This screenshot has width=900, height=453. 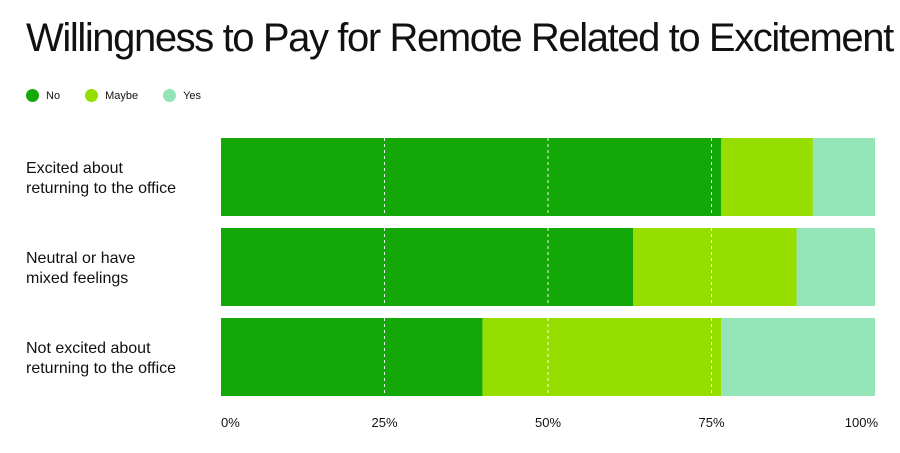 I want to click on legend: No Maybe Yes, so click(x=126, y=95).